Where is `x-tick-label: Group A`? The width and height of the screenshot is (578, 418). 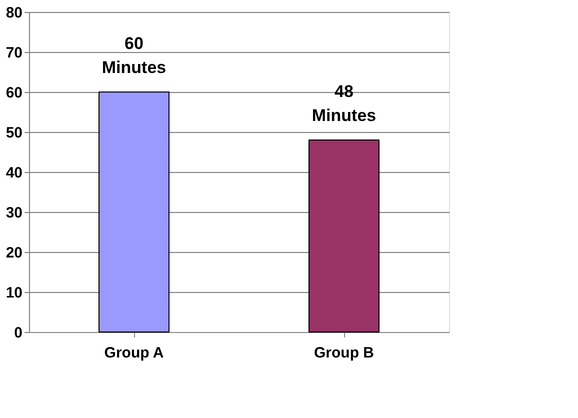
x-tick-label: Group A is located at coordinates (134, 353).